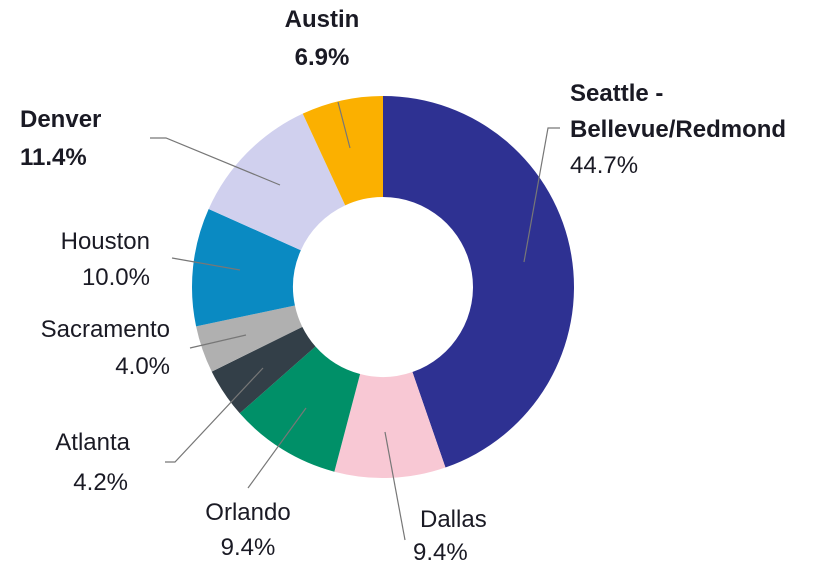 The width and height of the screenshot is (833, 571). What do you see at coordinates (105, 329) in the screenshot?
I see `slice-label: Sacramento` at bounding box center [105, 329].